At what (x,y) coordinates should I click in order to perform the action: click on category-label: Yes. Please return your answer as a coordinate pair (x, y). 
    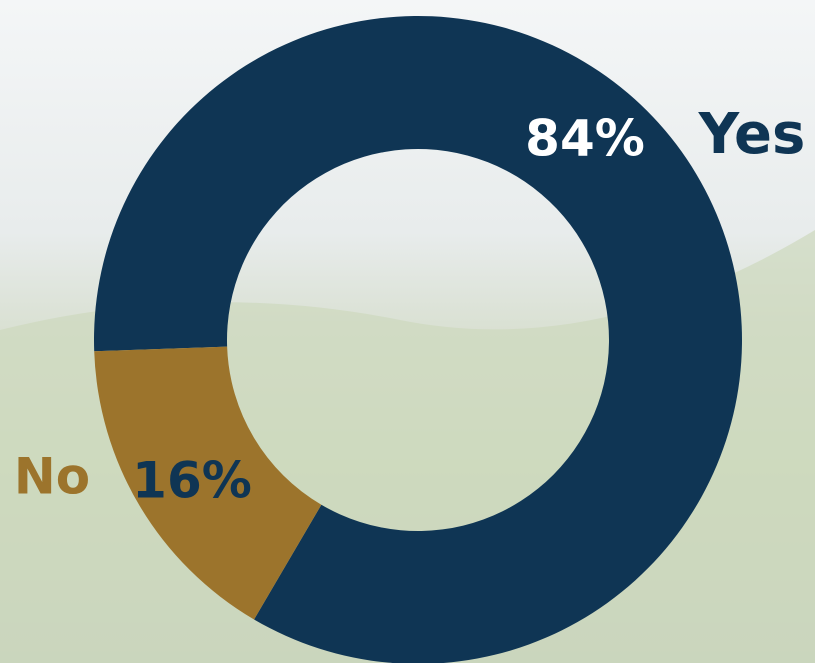
    Looking at the image, I should click on (752, 134).